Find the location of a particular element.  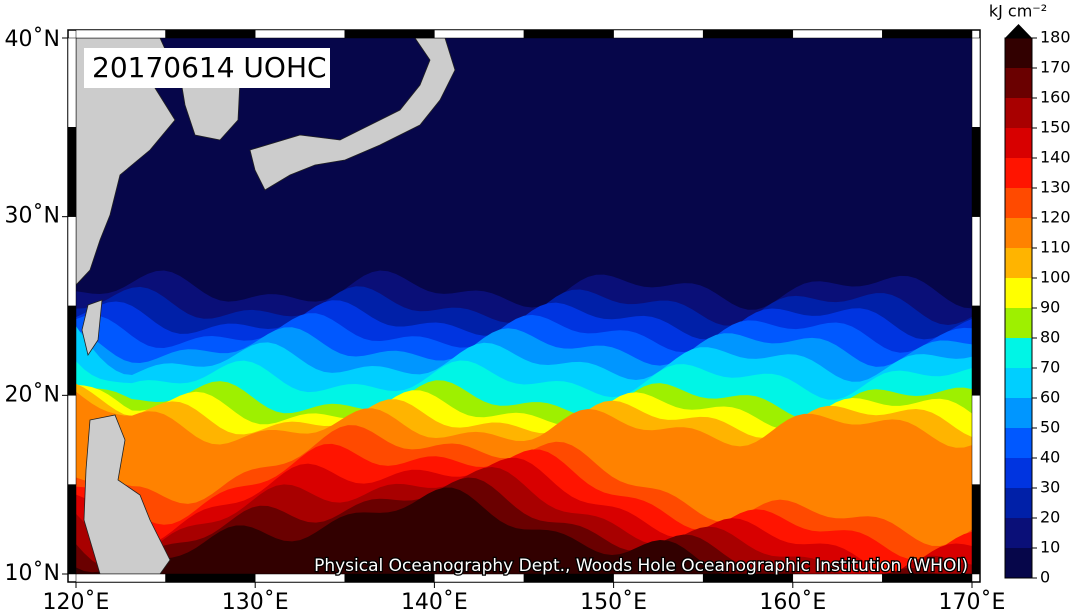

y-tick-label: 10˚N is located at coordinates (32, 573).